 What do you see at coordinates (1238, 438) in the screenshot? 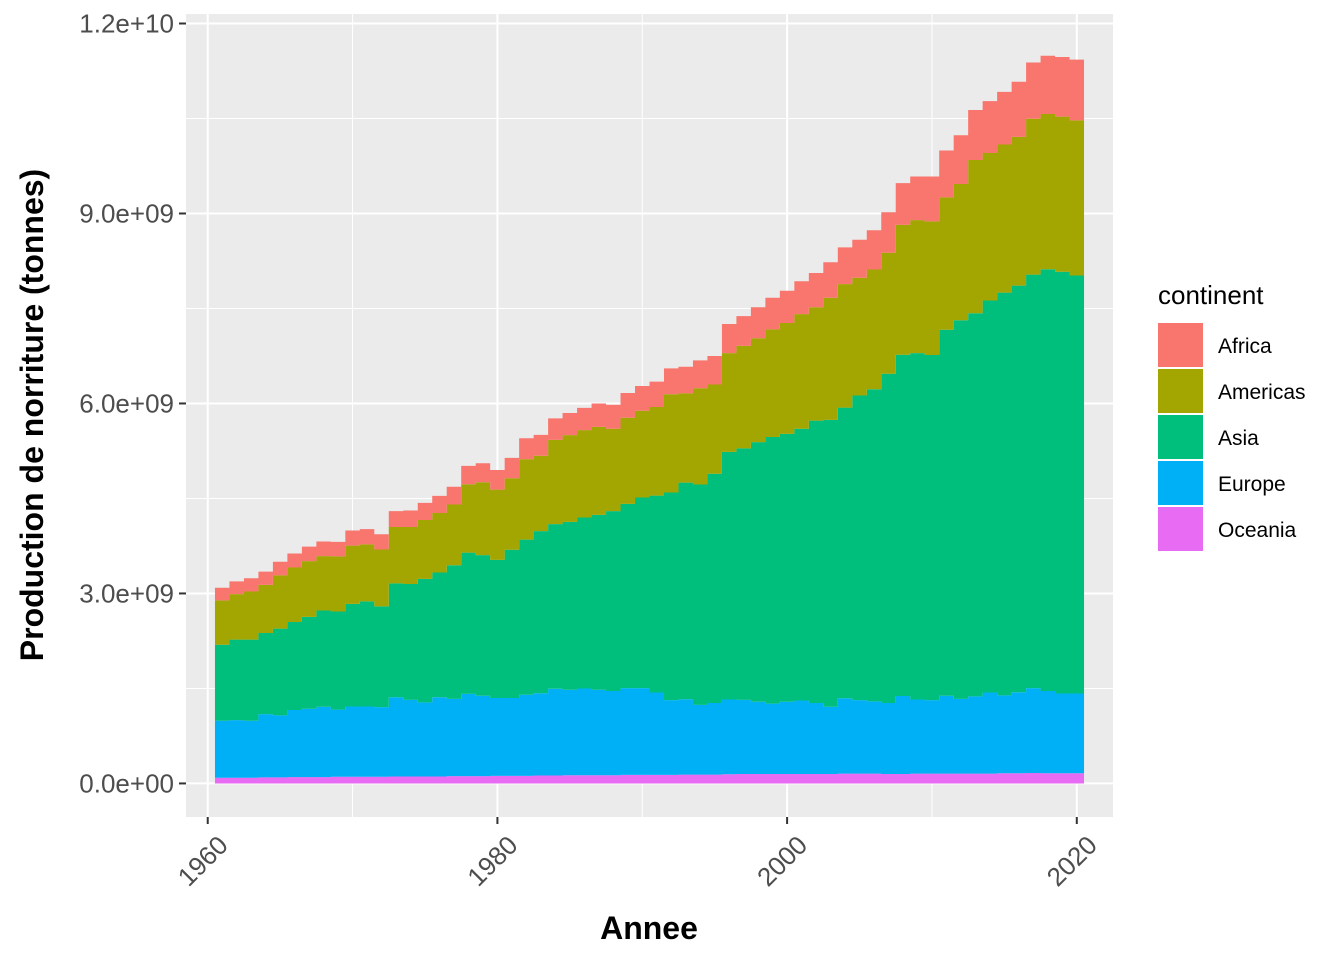
I see `legend-label-asia: Asia` at bounding box center [1238, 438].